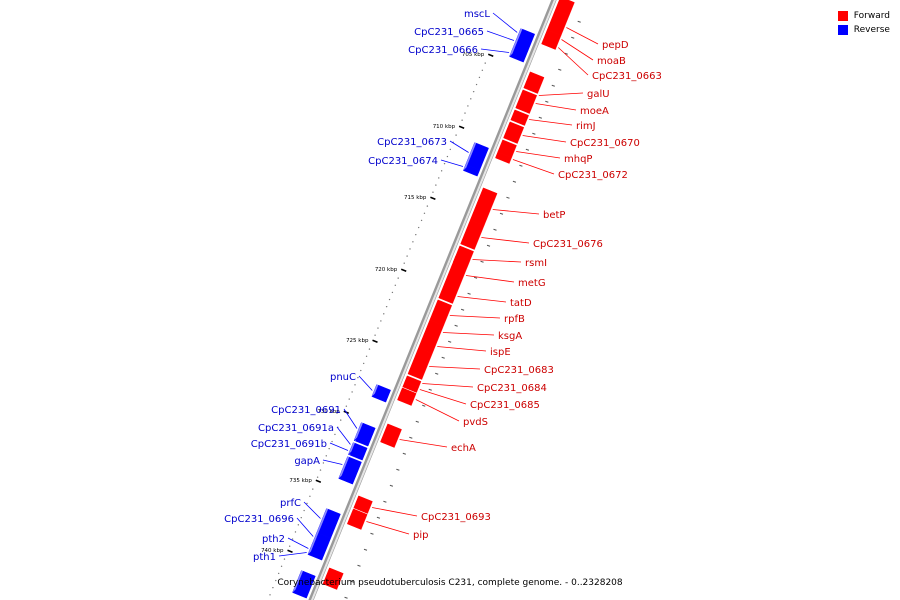 The image size is (900, 600). What do you see at coordinates (593, 175) in the screenshot?
I see `forward-gene-label: CpC231_0672` at bounding box center [593, 175].